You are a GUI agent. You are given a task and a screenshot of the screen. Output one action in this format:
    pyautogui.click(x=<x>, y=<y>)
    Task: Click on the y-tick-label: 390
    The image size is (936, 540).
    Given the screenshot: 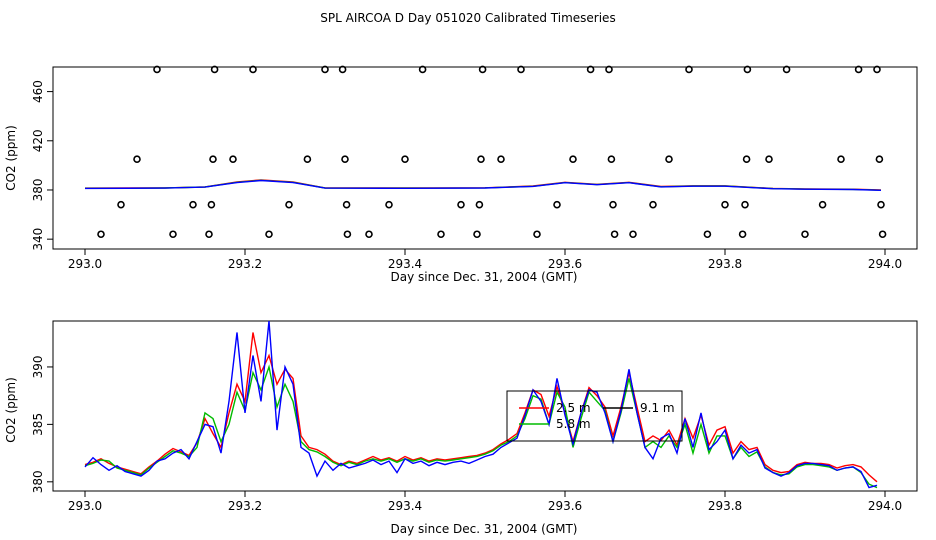 What is the action you would take?
    pyautogui.click(x=38, y=366)
    